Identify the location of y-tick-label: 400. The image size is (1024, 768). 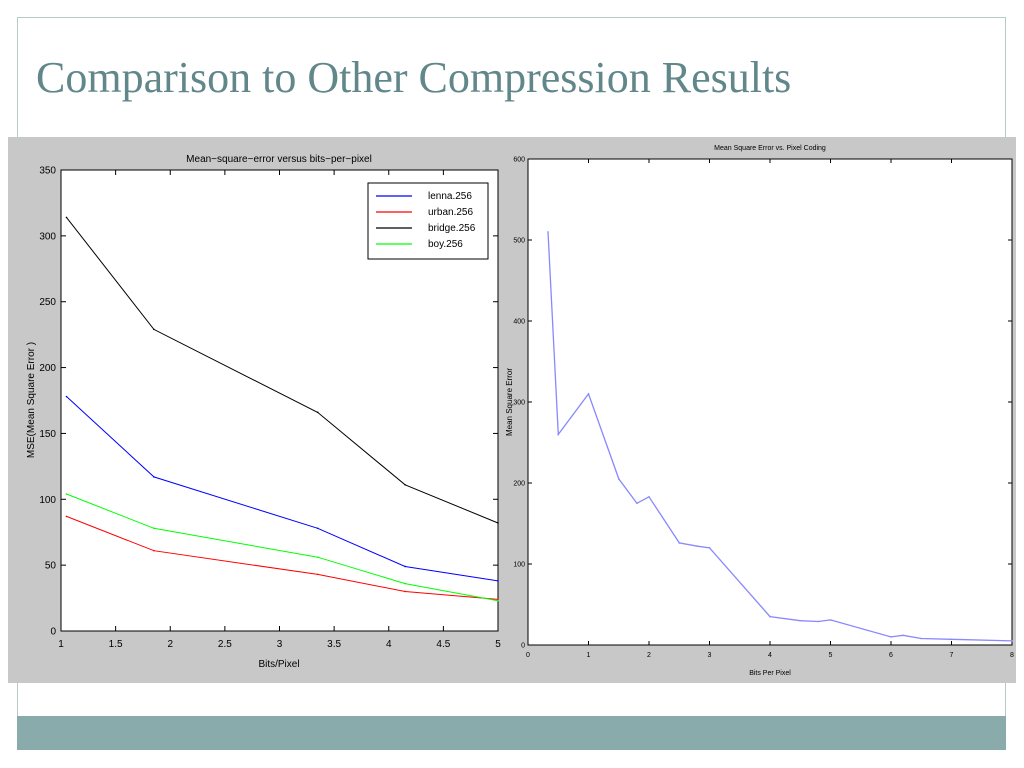
(519, 321).